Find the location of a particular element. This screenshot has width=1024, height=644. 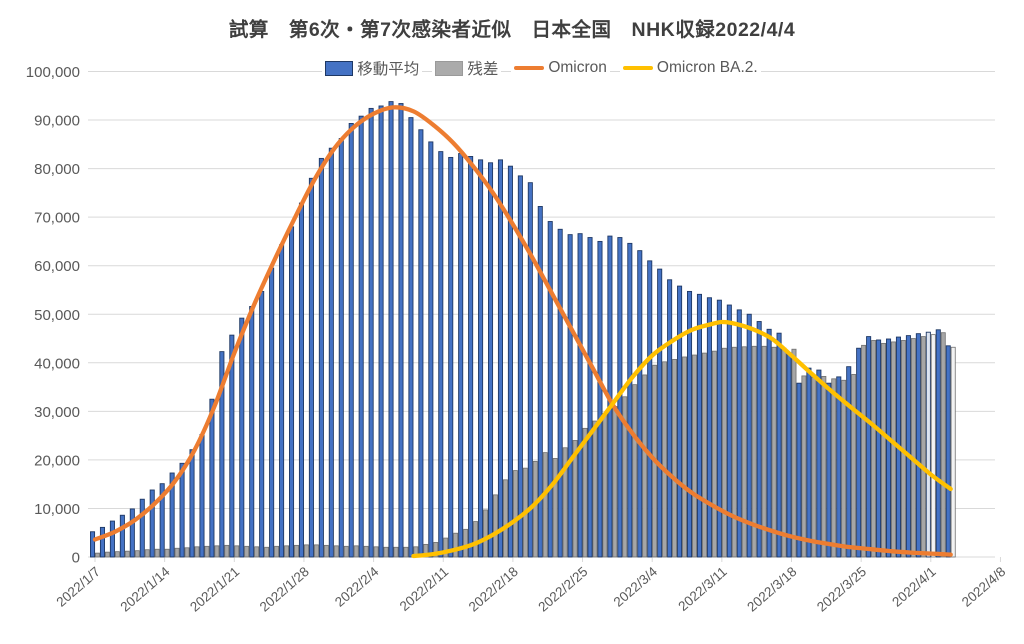

legend-label-omicron-ba2: Omicron BA.2. is located at coordinates (707, 67).